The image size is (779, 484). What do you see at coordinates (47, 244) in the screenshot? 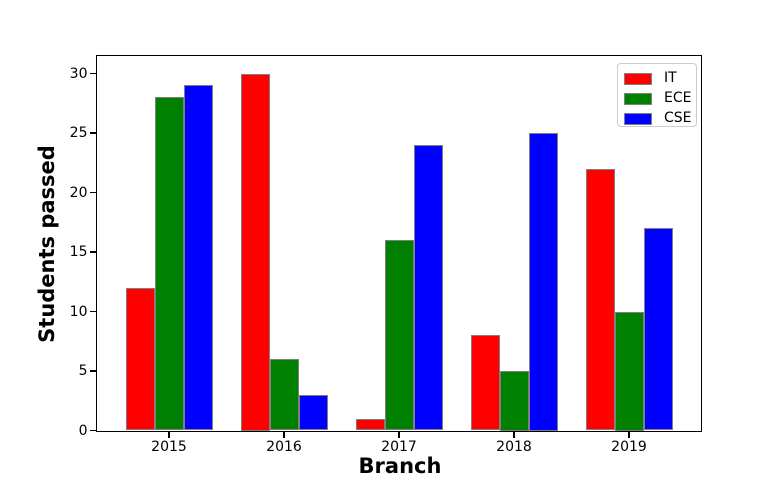
I see `y-axis-label: Students passed` at bounding box center [47, 244].